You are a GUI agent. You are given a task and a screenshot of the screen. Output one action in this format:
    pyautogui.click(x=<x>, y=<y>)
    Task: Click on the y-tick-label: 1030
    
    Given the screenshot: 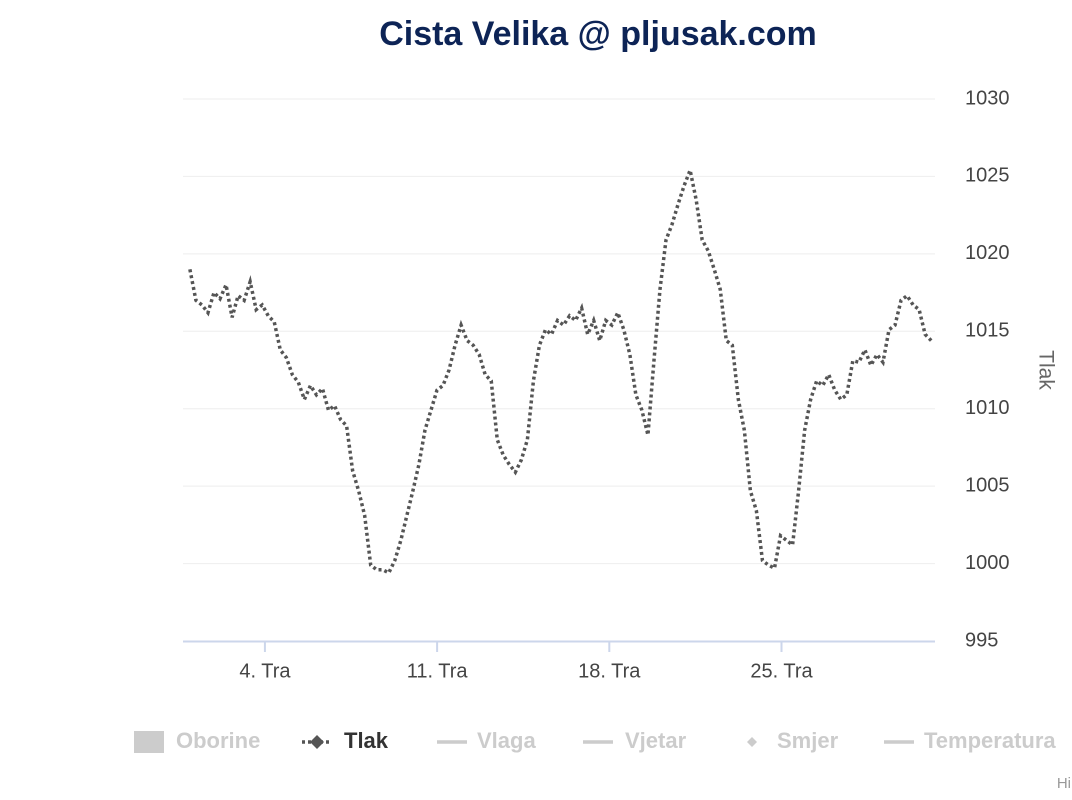 What is the action you would take?
    pyautogui.click(x=987, y=98)
    